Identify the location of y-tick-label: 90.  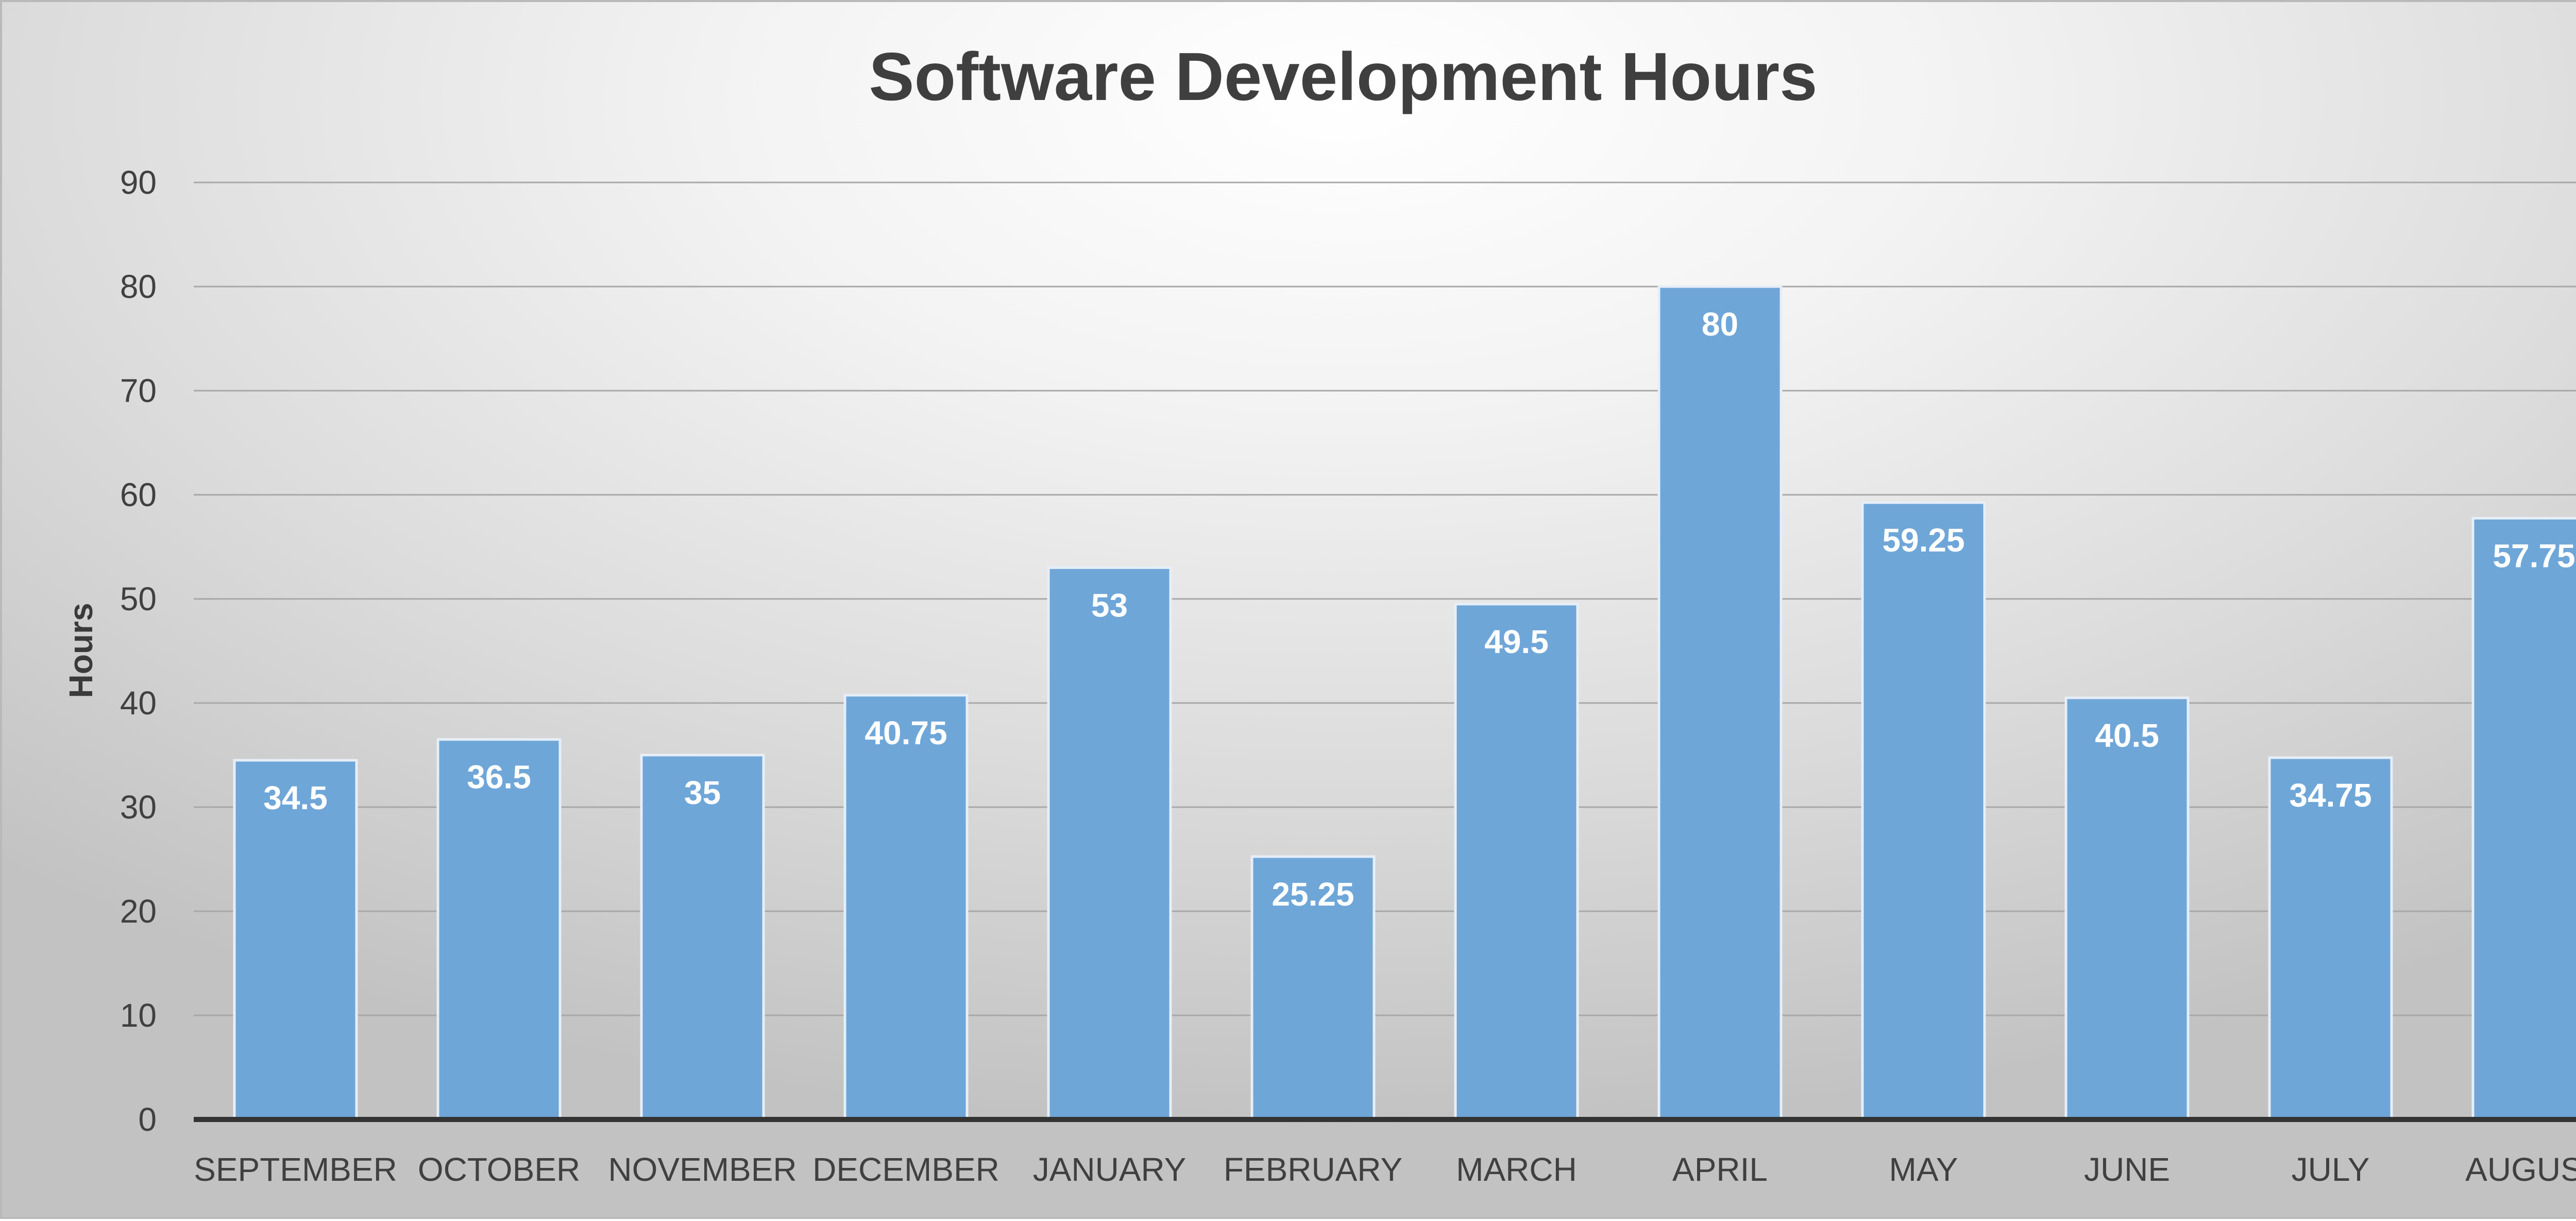
(138, 182).